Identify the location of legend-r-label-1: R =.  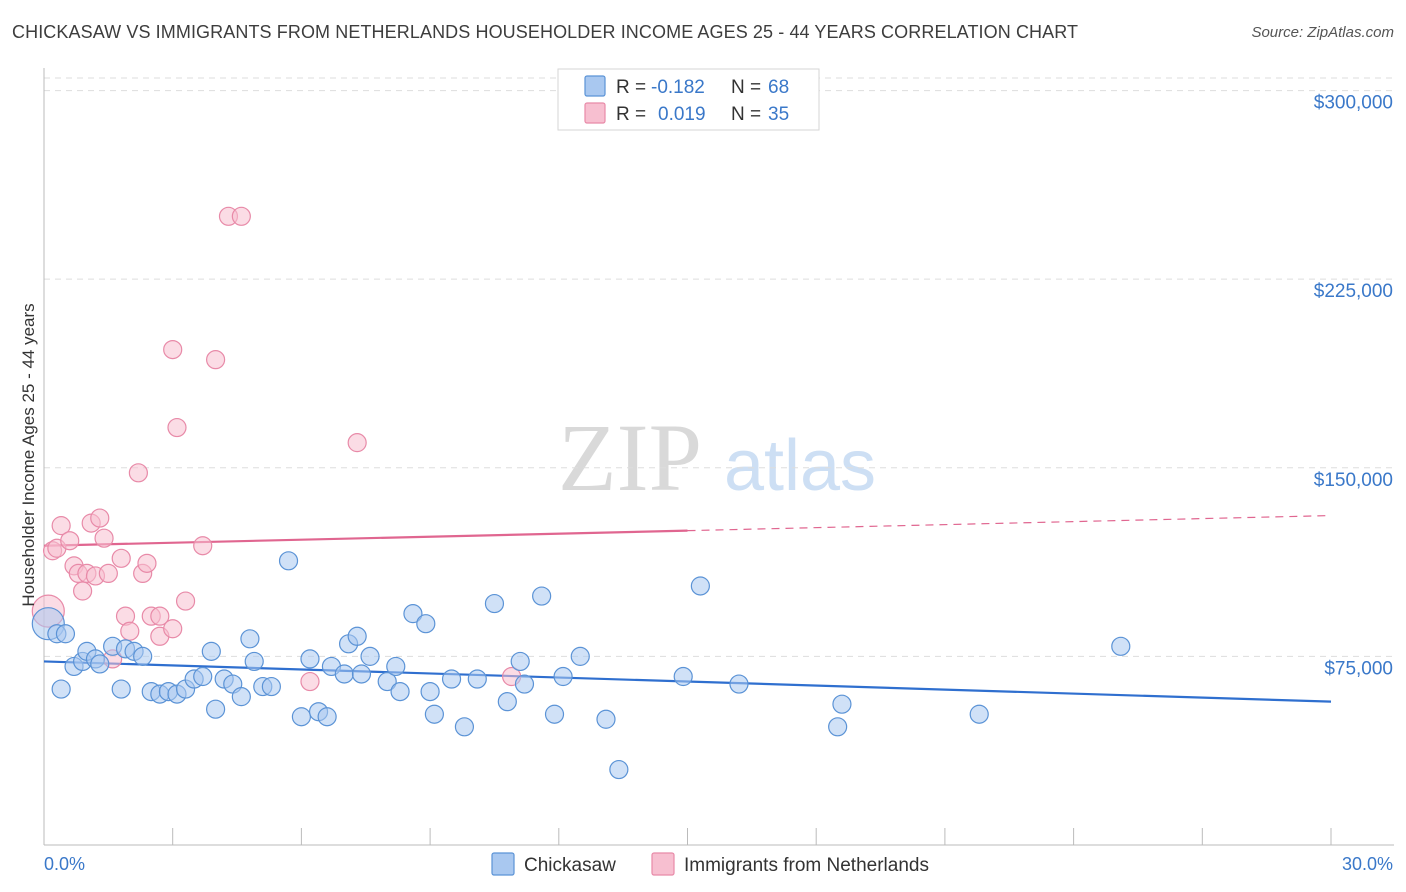
(631, 87).